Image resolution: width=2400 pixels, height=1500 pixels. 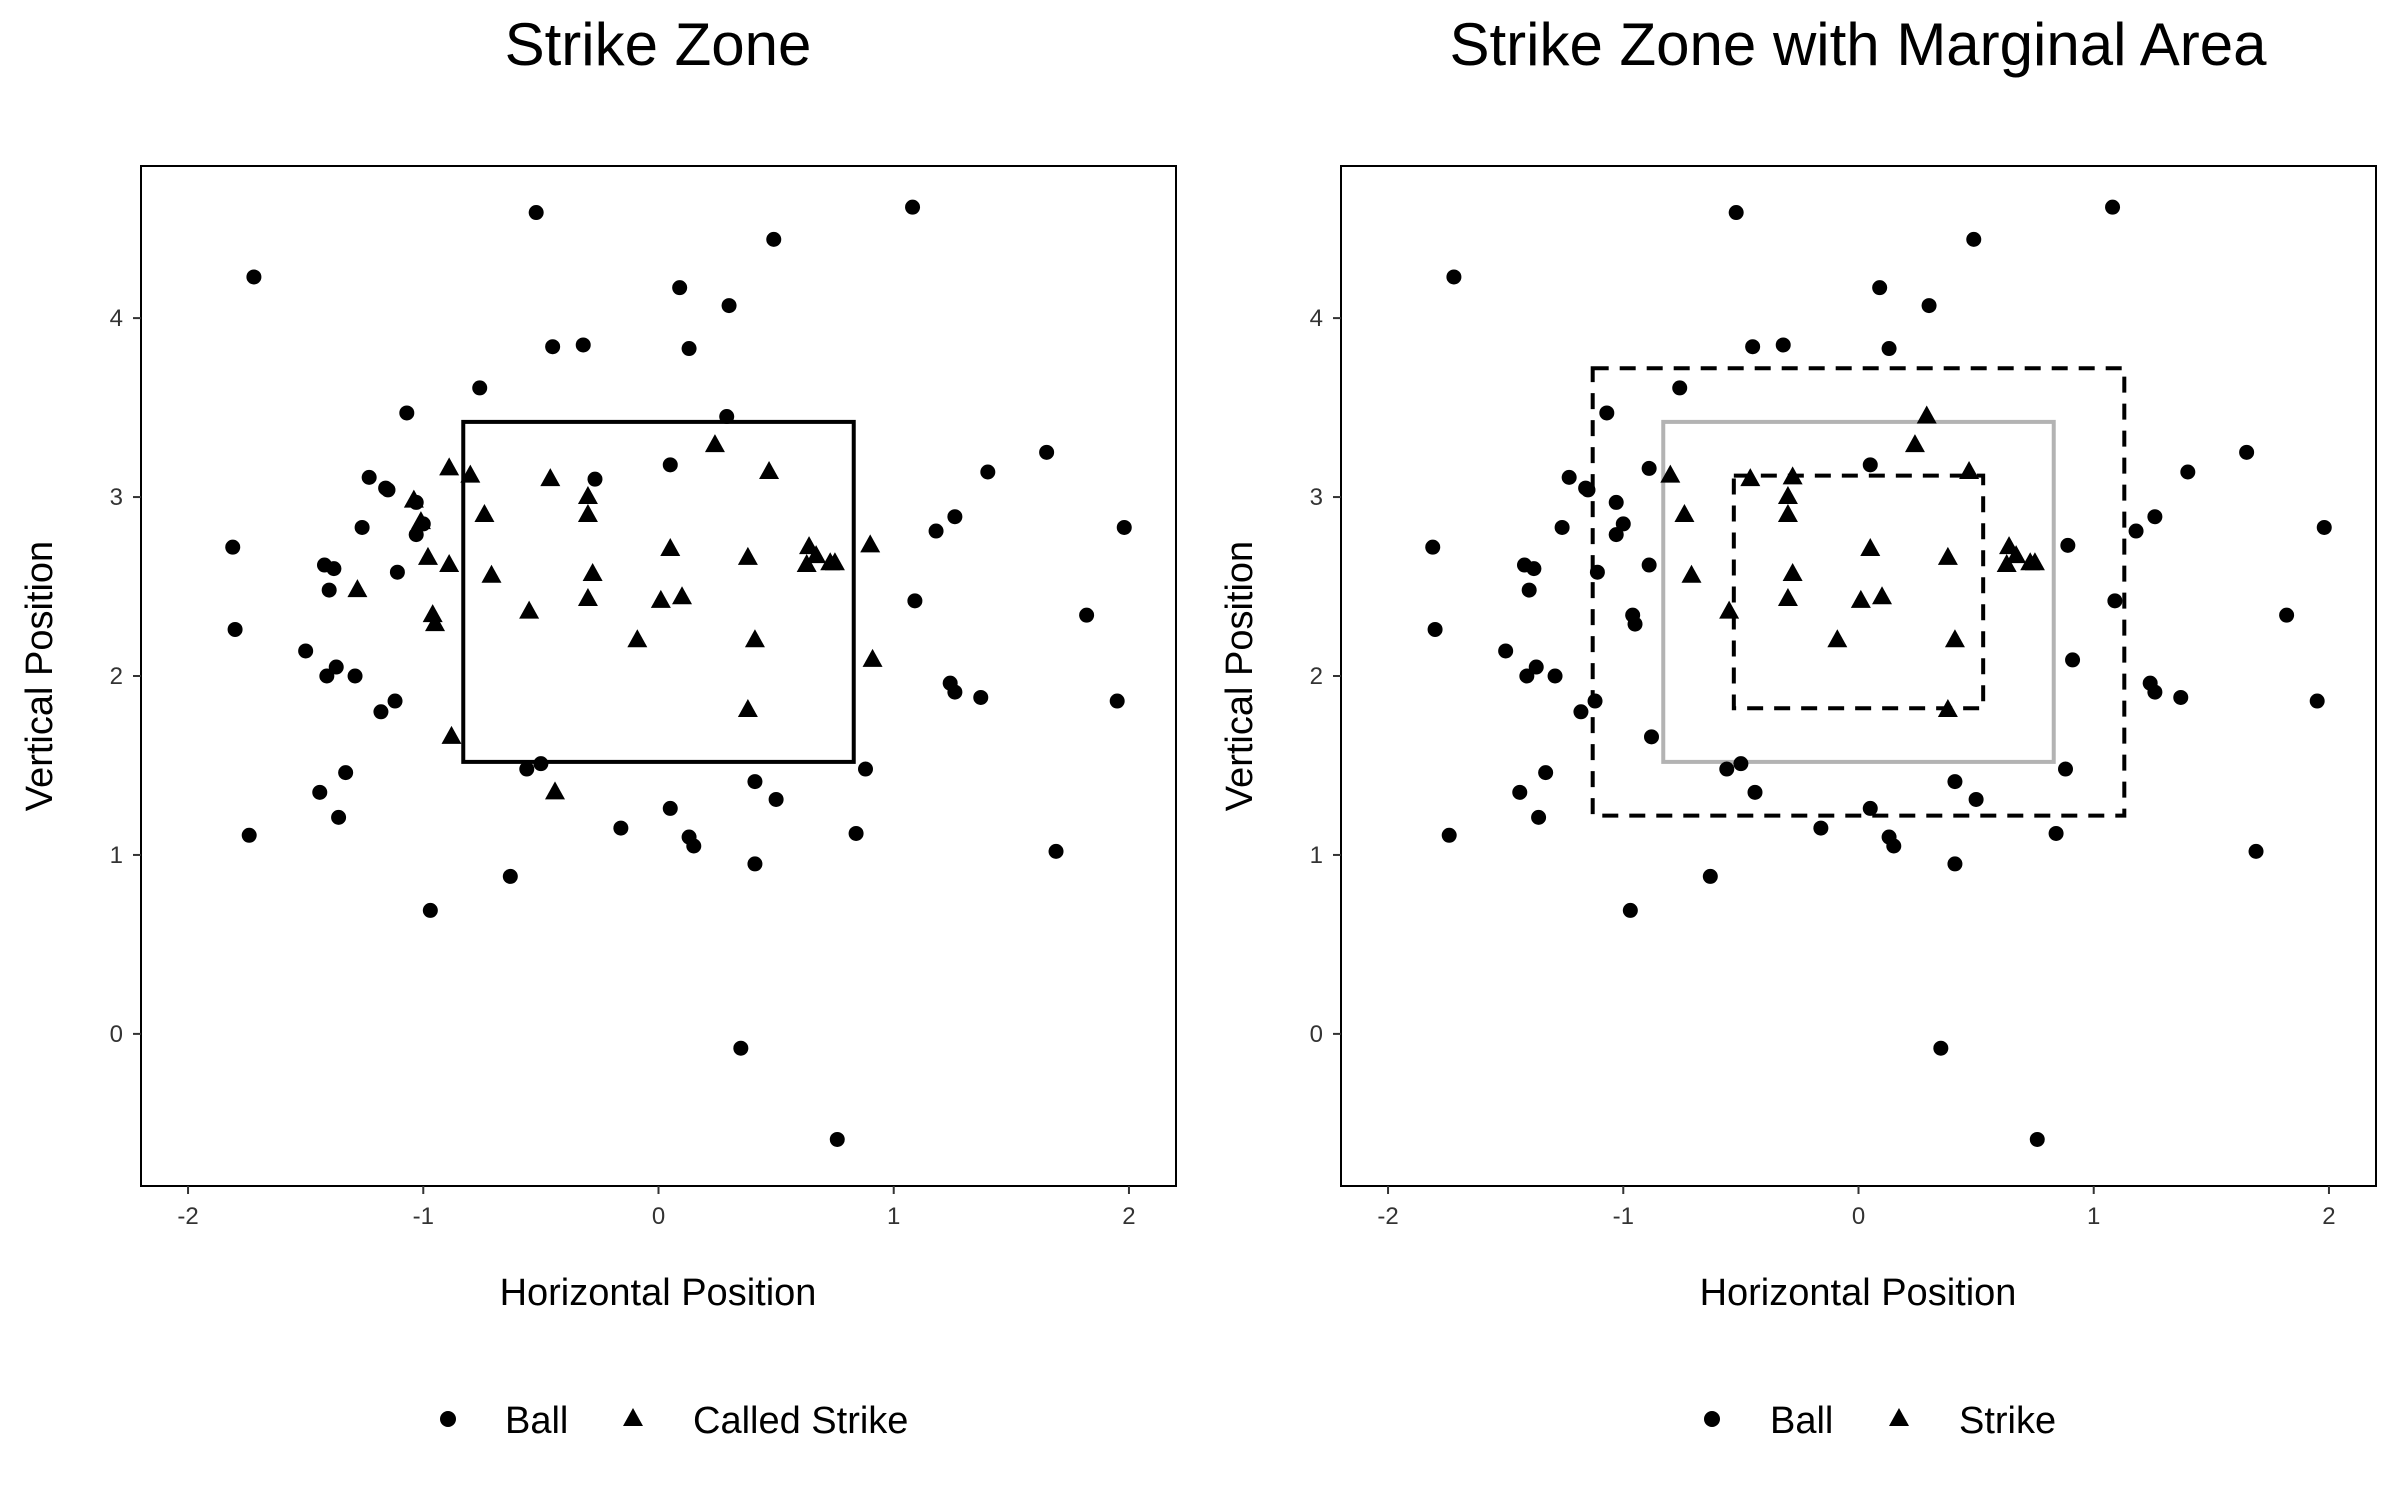 What do you see at coordinates (116, 318) in the screenshot?
I see `y-tick-label: 4` at bounding box center [116, 318].